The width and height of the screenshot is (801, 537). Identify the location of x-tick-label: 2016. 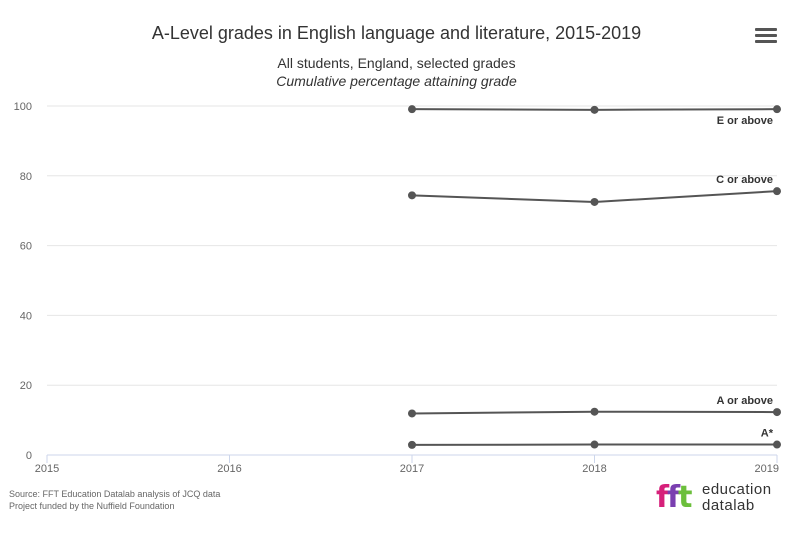
(229, 469).